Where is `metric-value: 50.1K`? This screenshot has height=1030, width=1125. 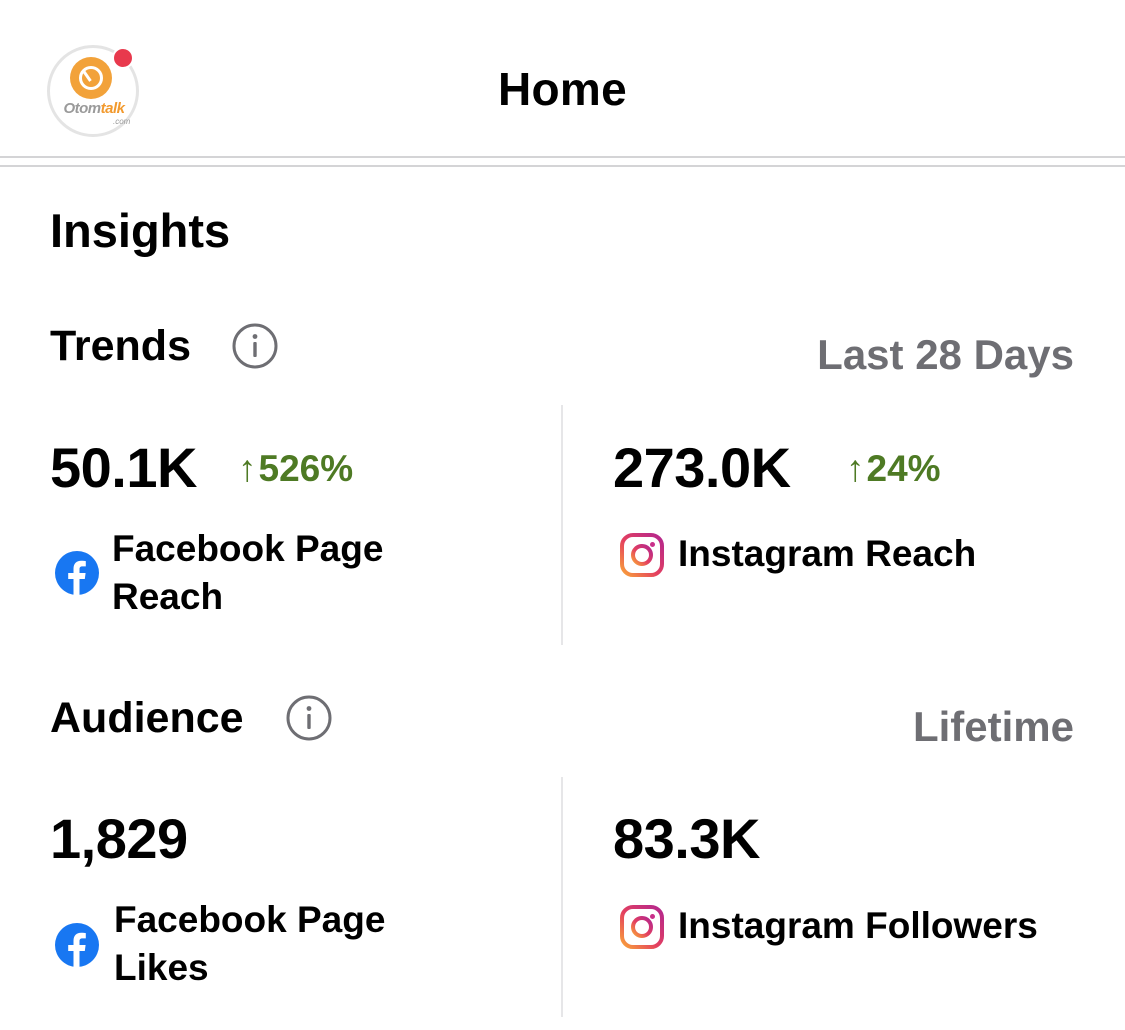 metric-value: 50.1K is located at coordinates (123, 467).